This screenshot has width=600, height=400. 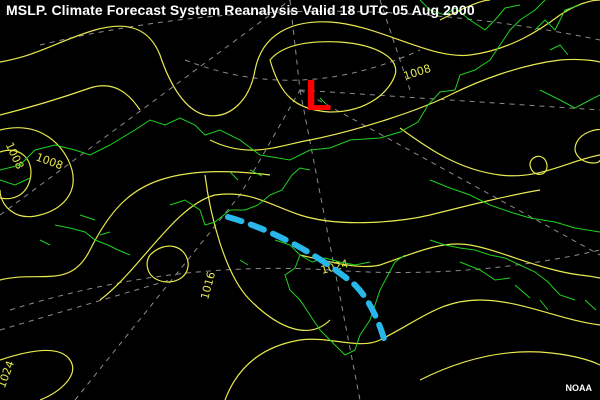 I want to click on latitude-circle-mid, so click(x=319, y=28).